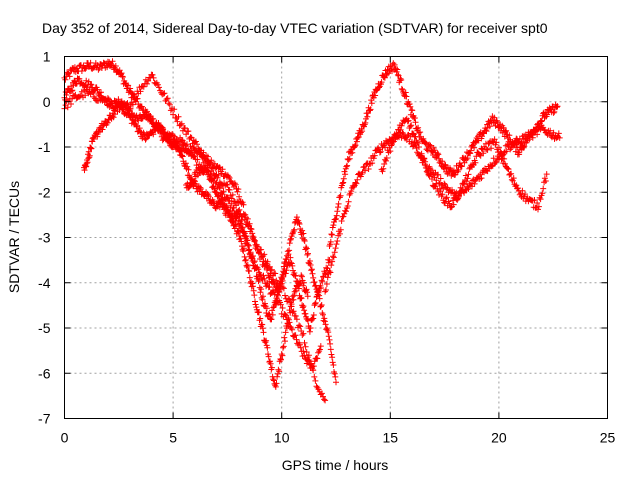 The height and width of the screenshot is (480, 640). Describe the element at coordinates (608, 438) in the screenshot. I see `x-tick-label: 25` at that location.